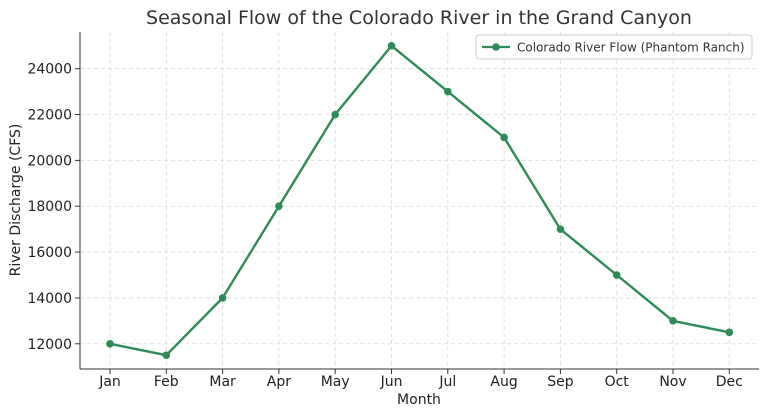  I want to click on x-tick-label: Jan, so click(109, 382).